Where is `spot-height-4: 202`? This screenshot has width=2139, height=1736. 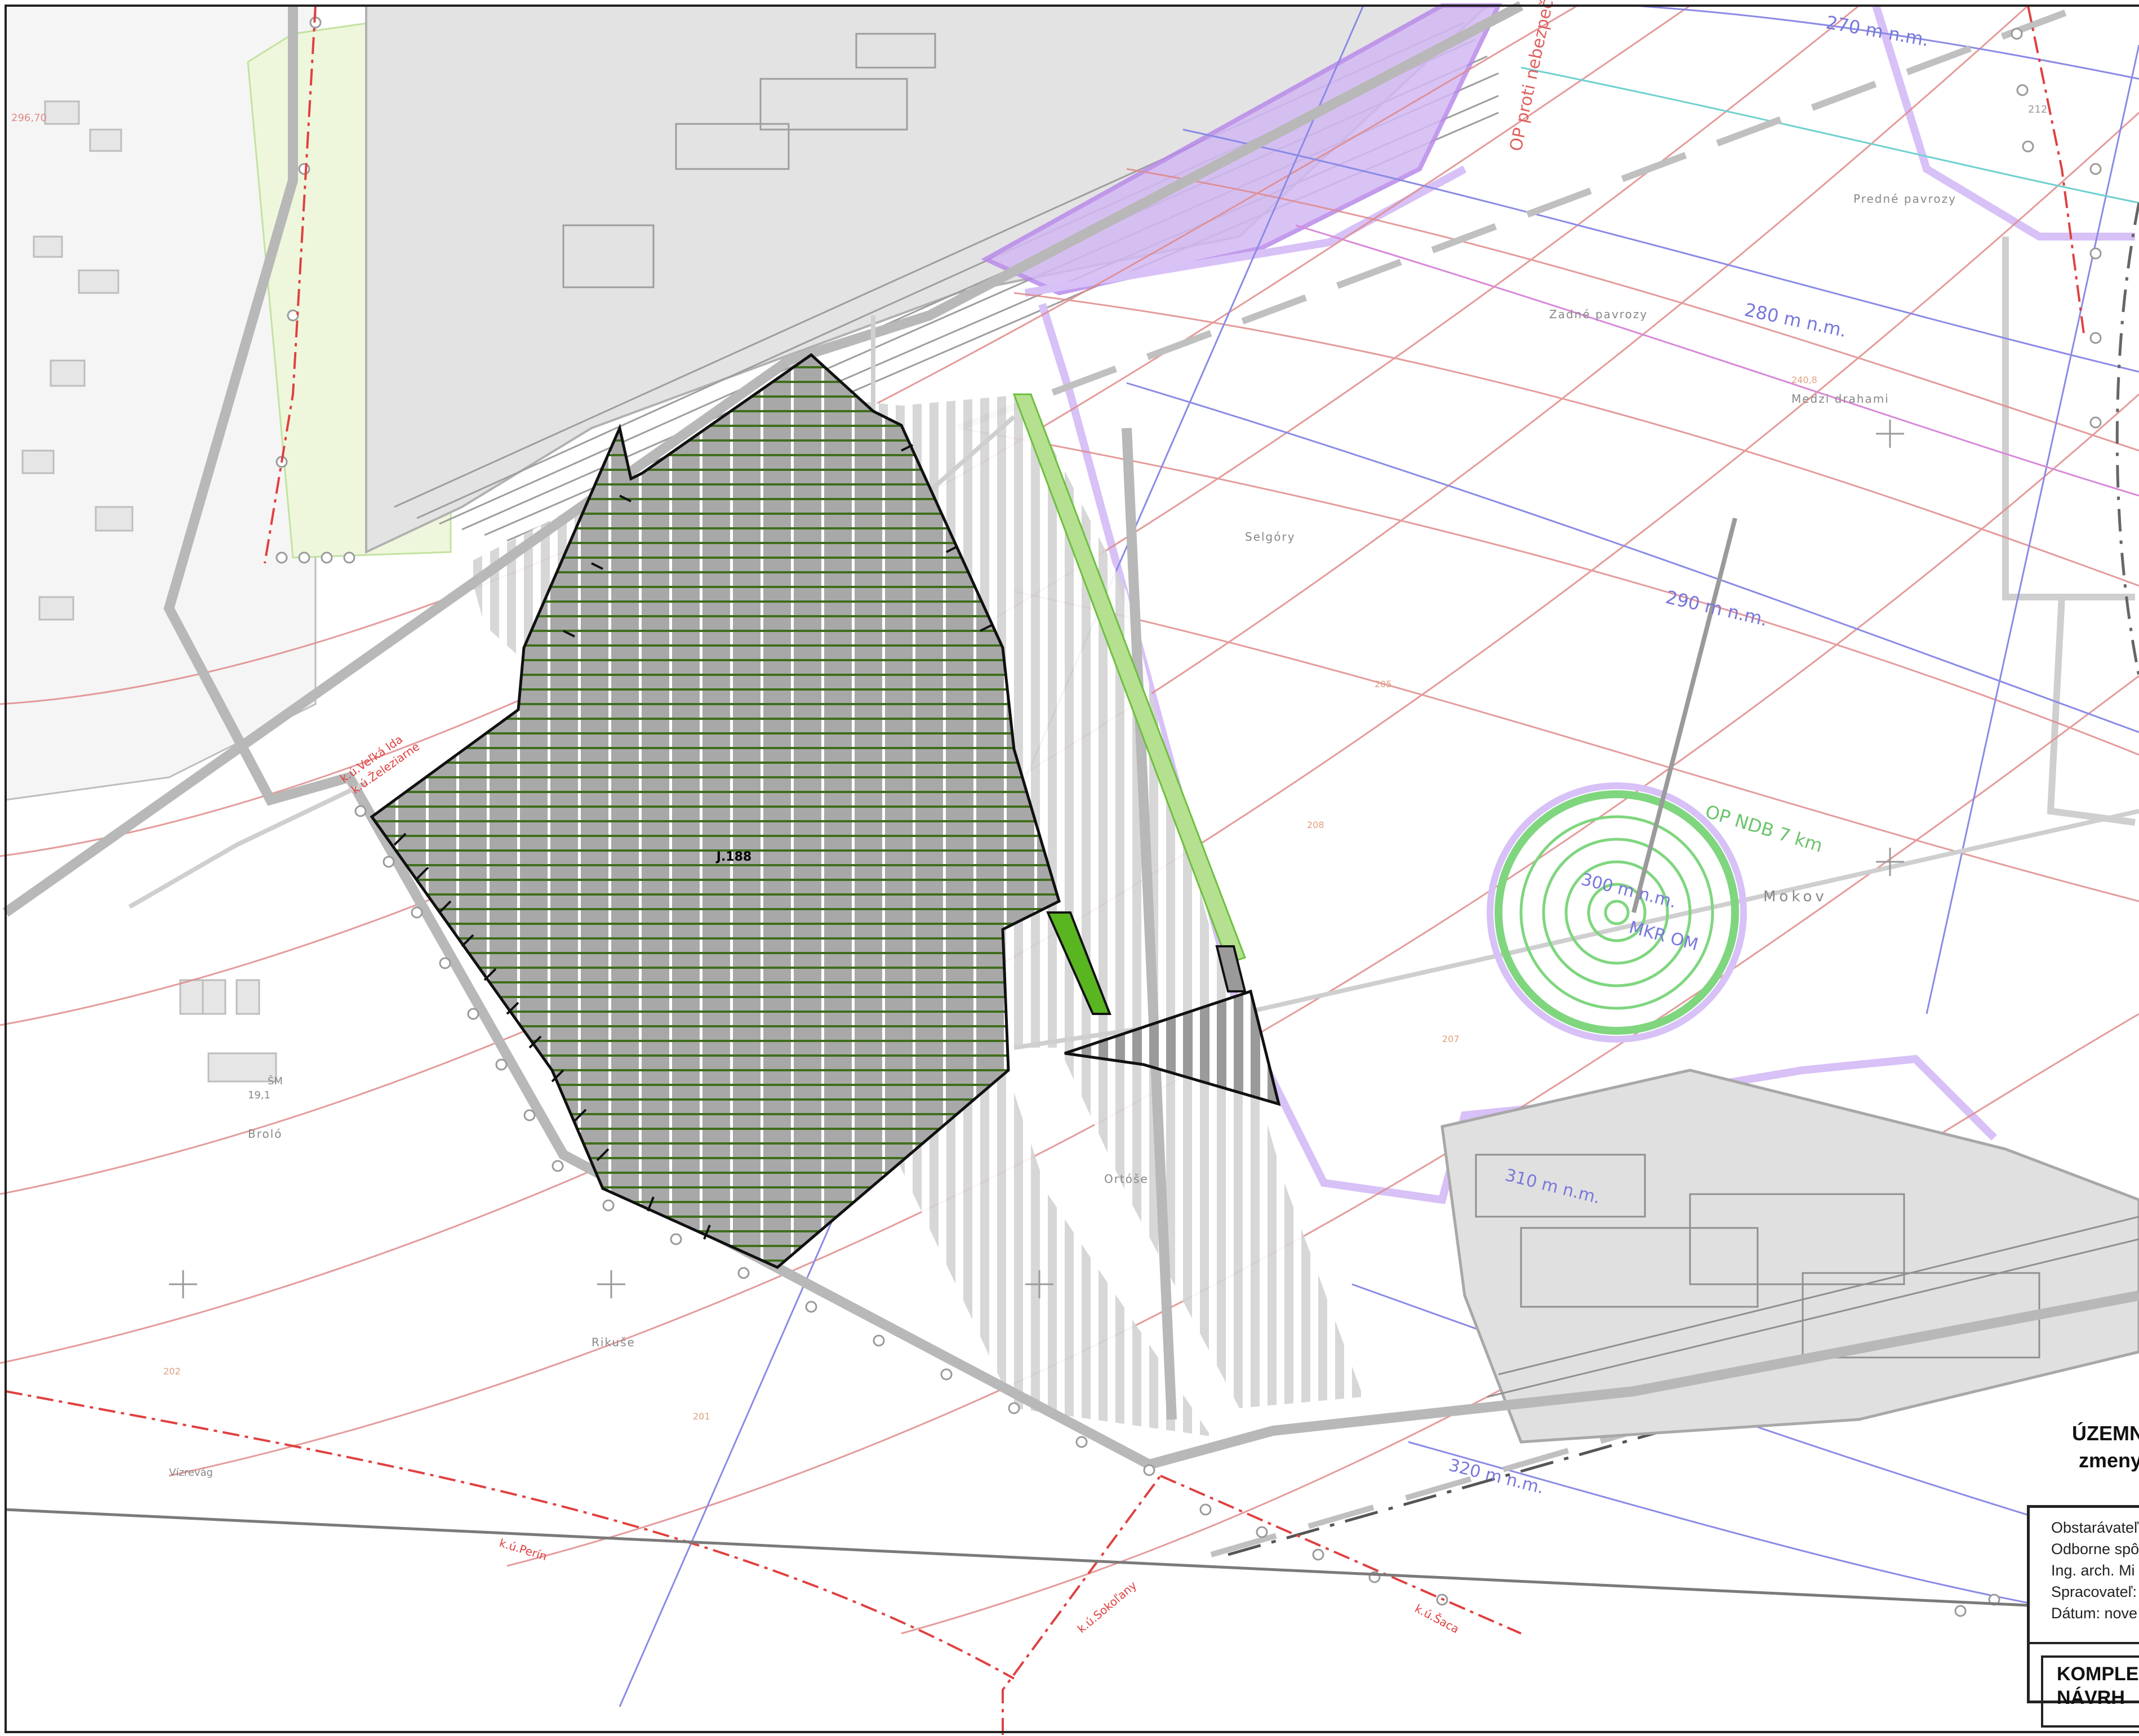
spot-height-4: 202 is located at coordinates (172, 1371).